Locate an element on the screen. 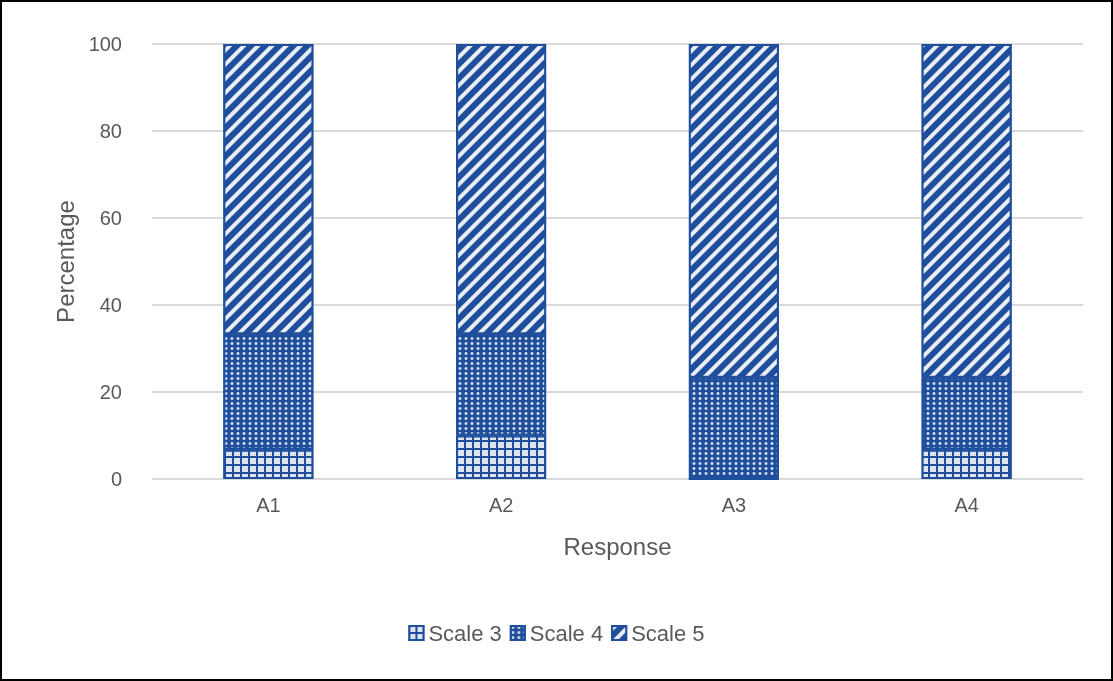 Image resolution: width=1113 pixels, height=681 pixels. x-tick-label: A3 is located at coordinates (734, 505).